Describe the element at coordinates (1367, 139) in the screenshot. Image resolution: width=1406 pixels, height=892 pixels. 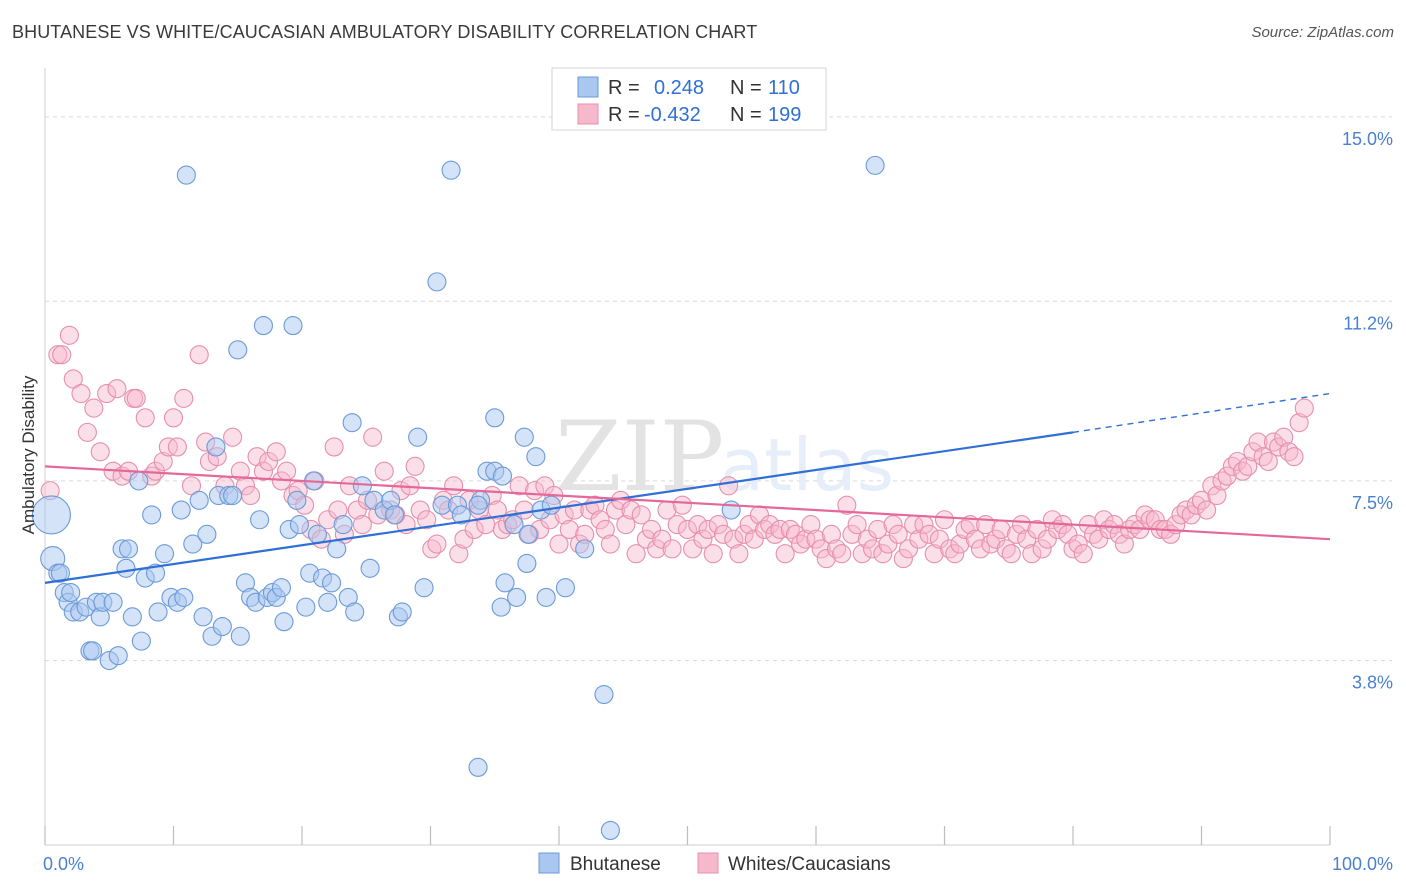
I see `y-tick-label: 15.0%` at that location.